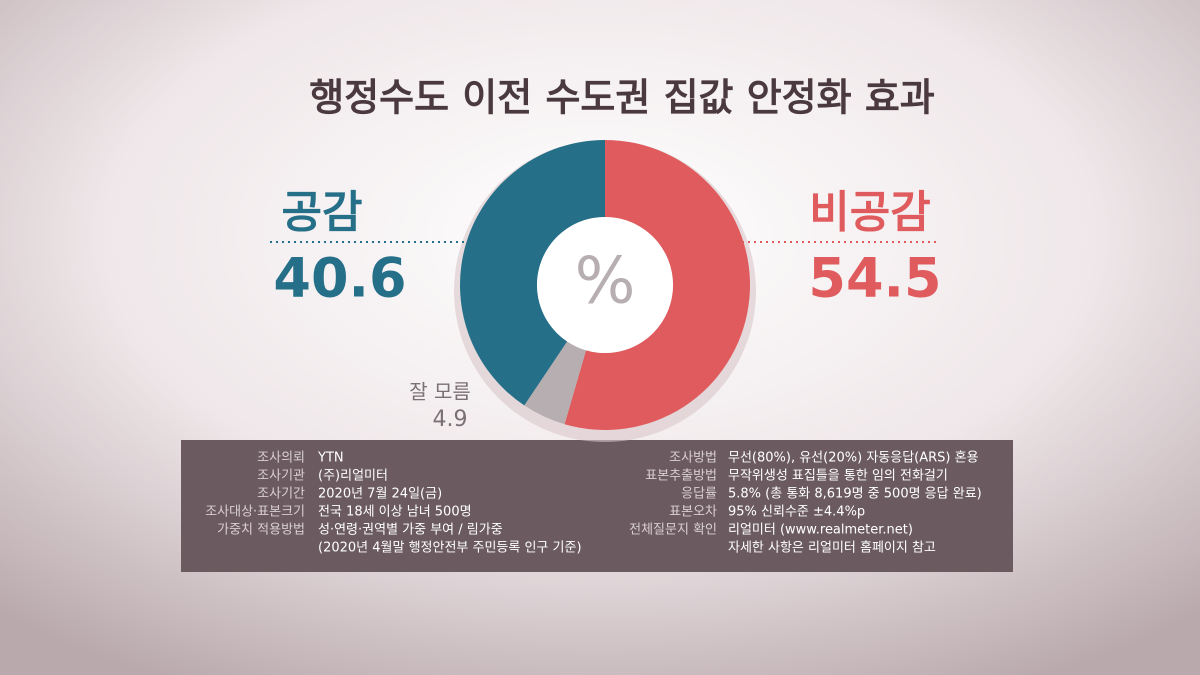 Image resolution: width=1200 pixels, height=675 pixels. I want to click on info-label: 응답률, so click(699, 494).